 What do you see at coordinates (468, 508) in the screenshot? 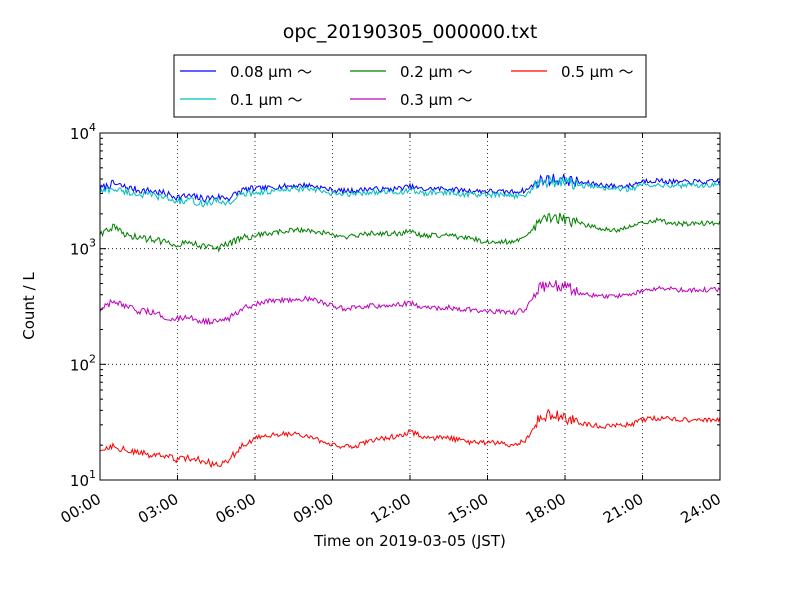
I see `x-tick-label: 15:00` at bounding box center [468, 508].